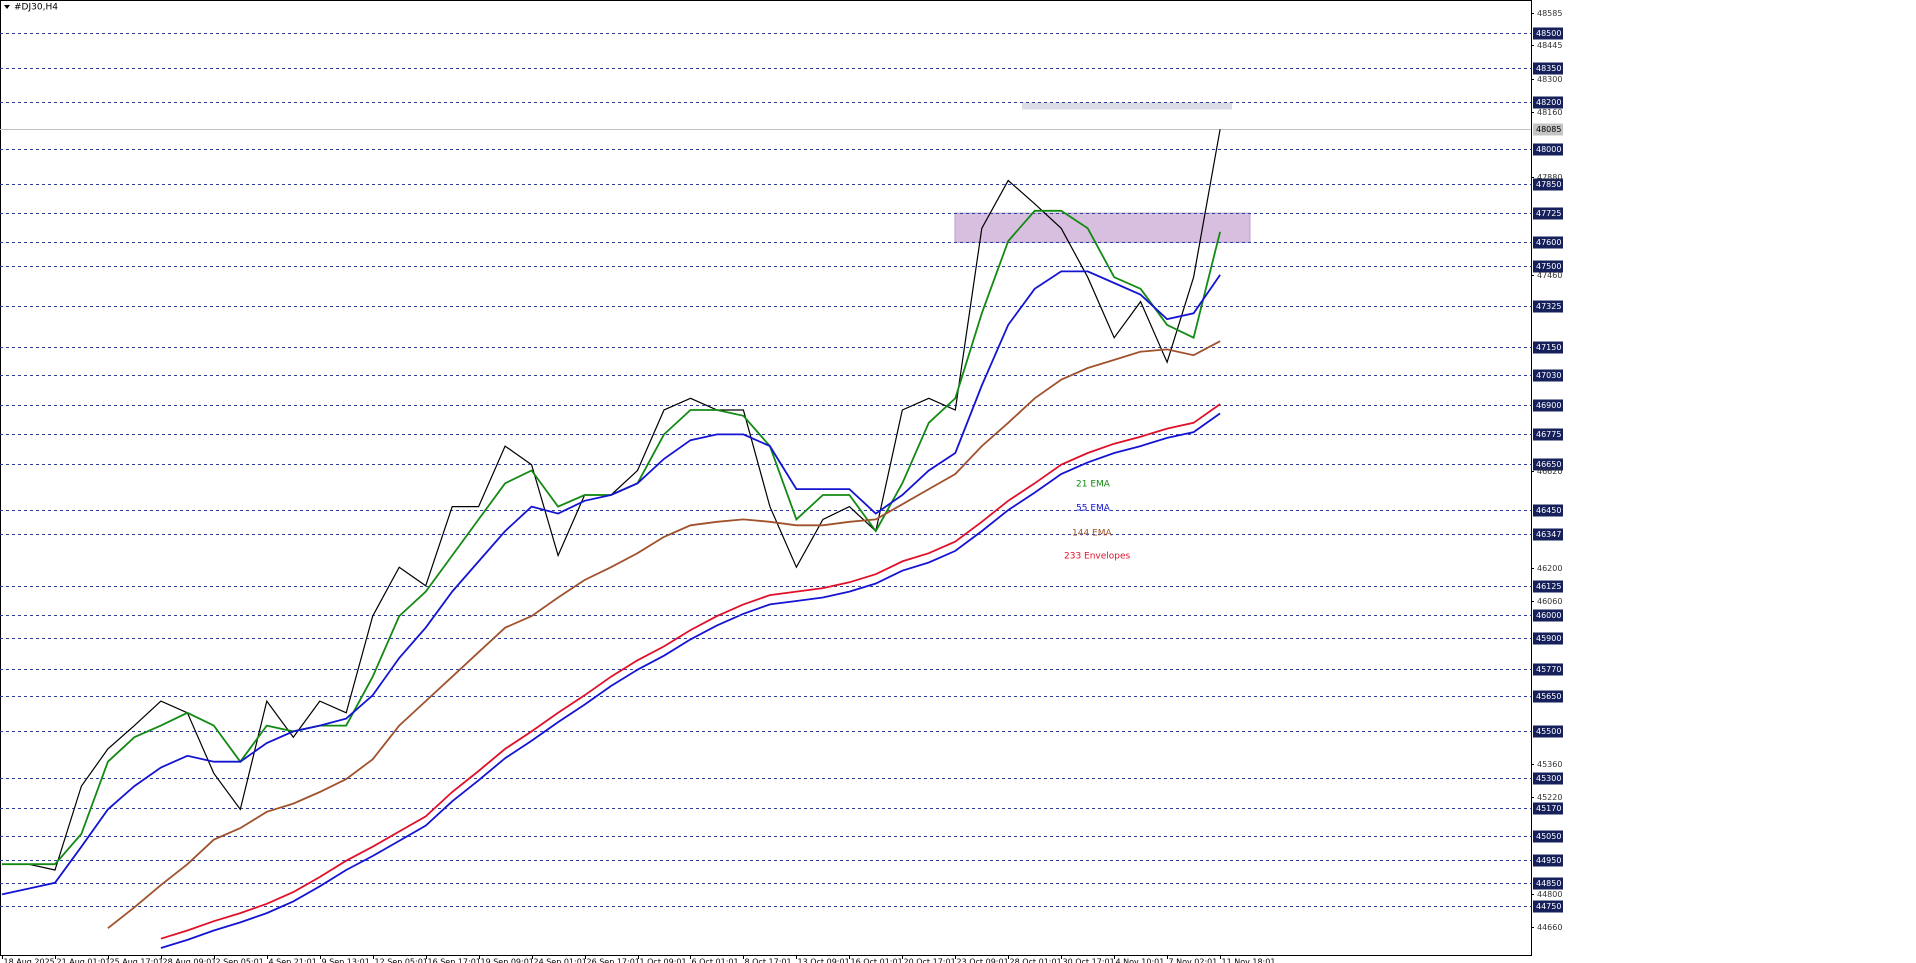 The image size is (1916, 963). I want to click on last-price-label: 48085, so click(1548, 129).